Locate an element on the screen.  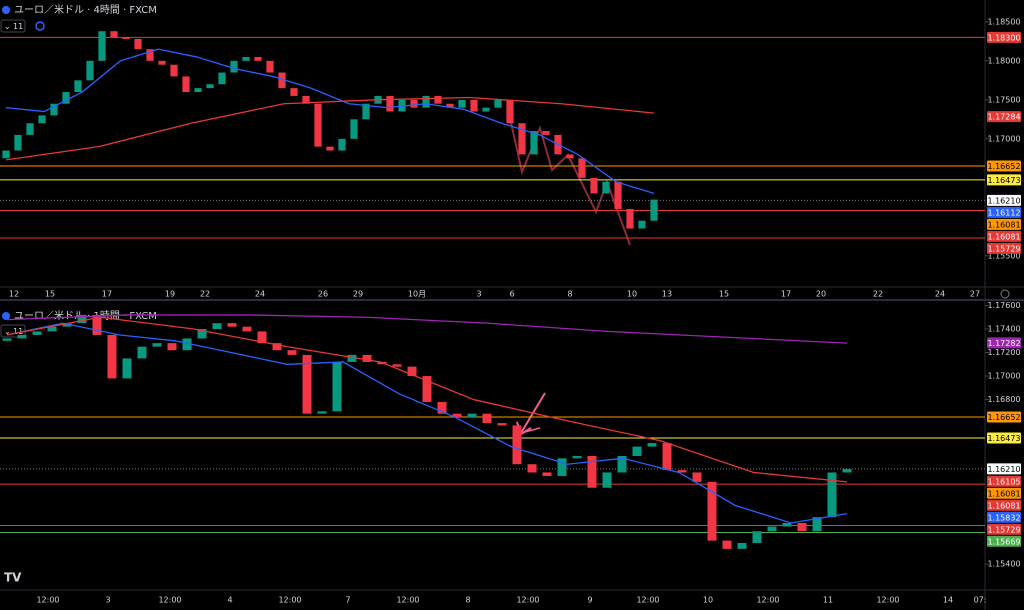
indicator-icon is located at coordinates (40, 26).